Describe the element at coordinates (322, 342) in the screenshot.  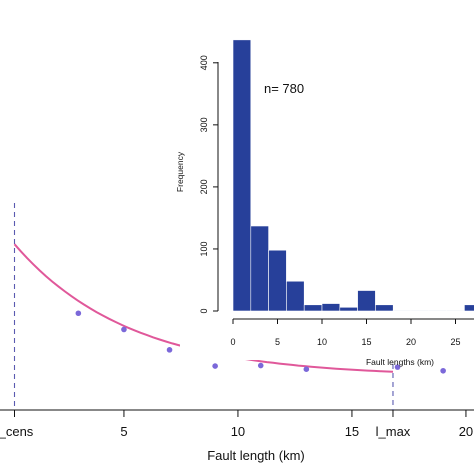
I see `hist-x-tick-label: 10` at that location.